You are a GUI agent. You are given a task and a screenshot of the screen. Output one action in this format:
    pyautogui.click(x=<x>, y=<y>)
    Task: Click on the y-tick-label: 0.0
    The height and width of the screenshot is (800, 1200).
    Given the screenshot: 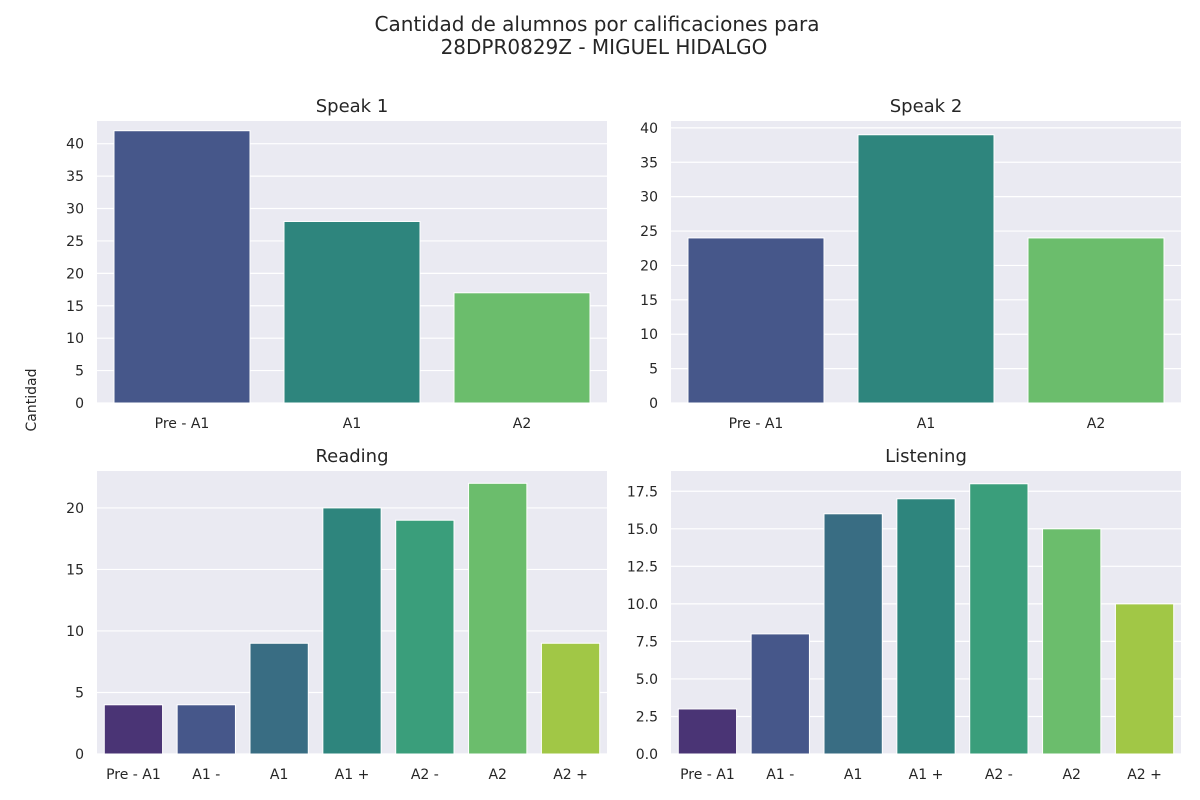 What is the action you would take?
    pyautogui.click(x=647, y=755)
    